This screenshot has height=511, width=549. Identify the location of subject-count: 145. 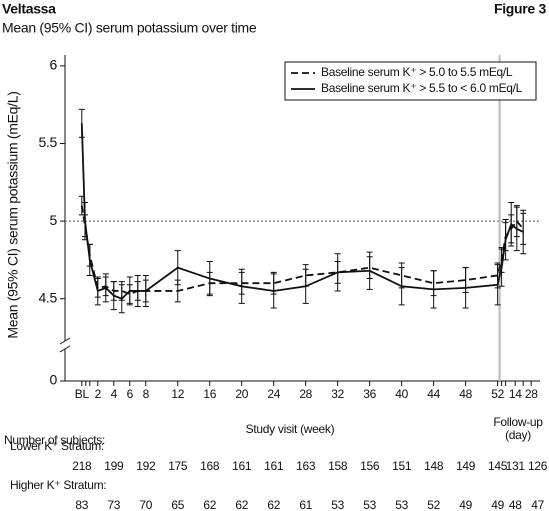
(498, 466).